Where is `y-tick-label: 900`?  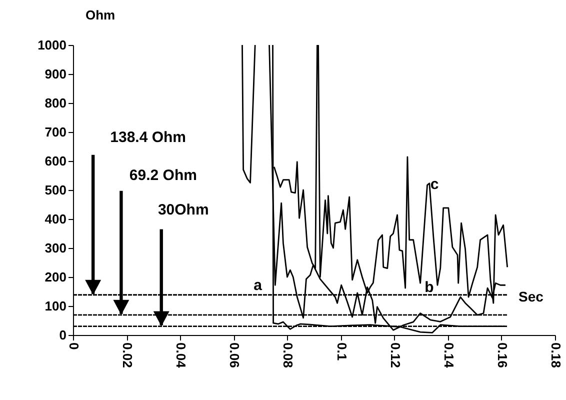 y-tick-label: 900 is located at coordinates (55, 74).